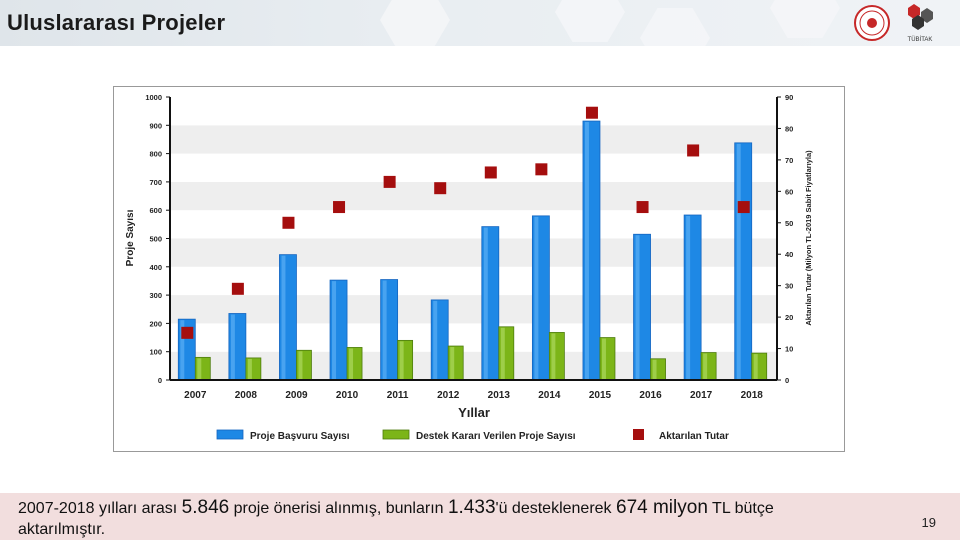  I want to click on y2-tick-label: 90, so click(789, 97).